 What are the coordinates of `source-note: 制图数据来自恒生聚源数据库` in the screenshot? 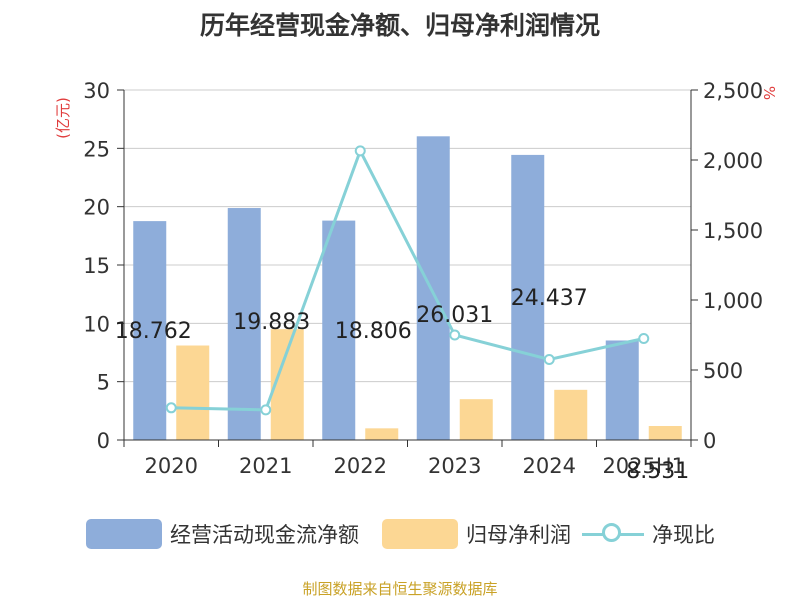 It's located at (400, 589).